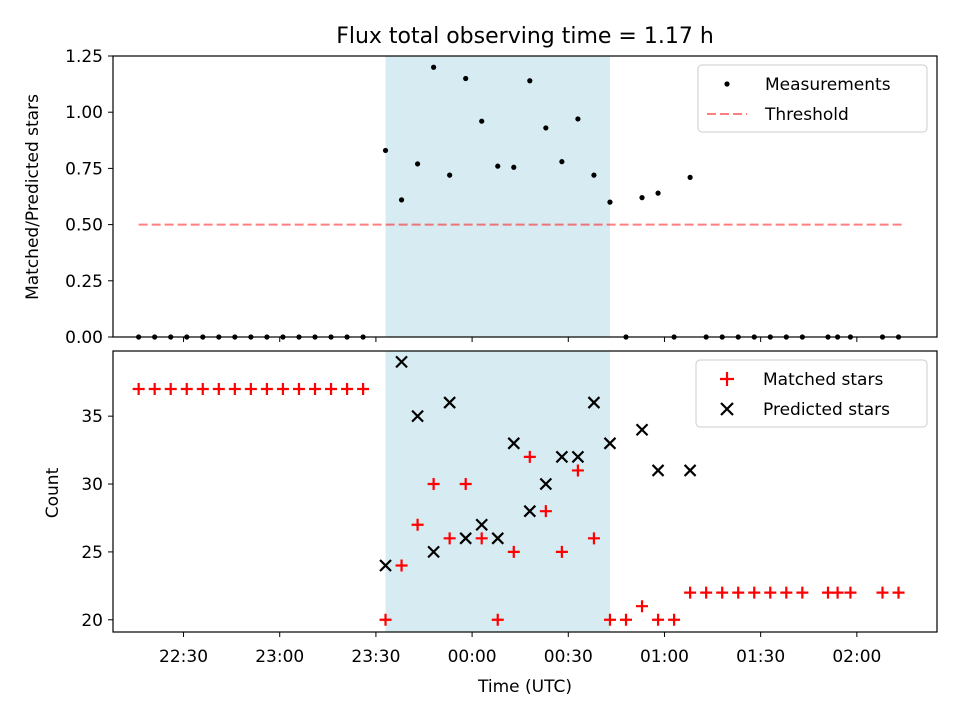 This screenshot has width=960, height=720. Describe the element at coordinates (823, 380) in the screenshot. I see `legend-matched-label: Matched stars` at that location.